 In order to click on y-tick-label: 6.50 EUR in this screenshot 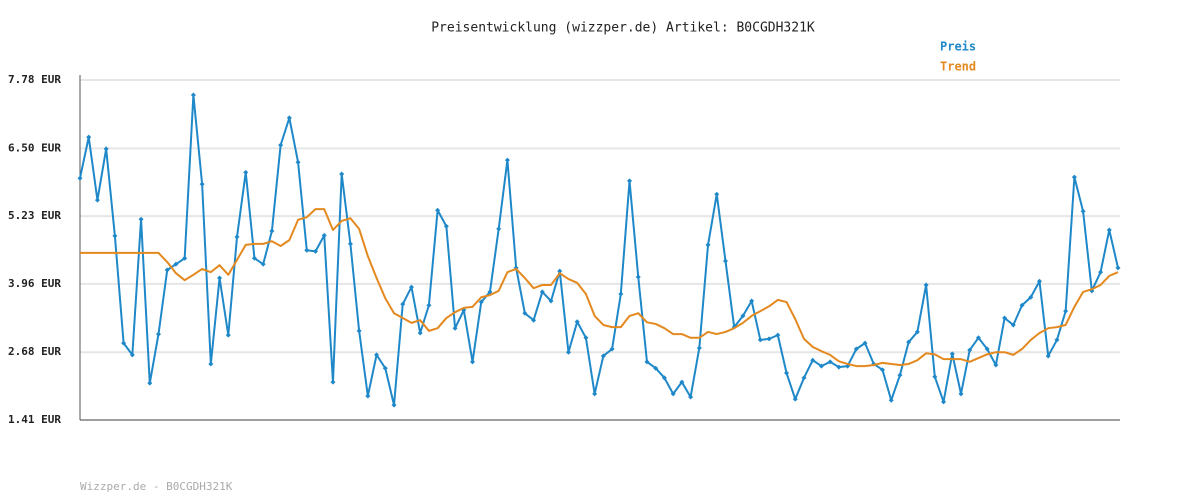, I will do `click(34, 147)`.